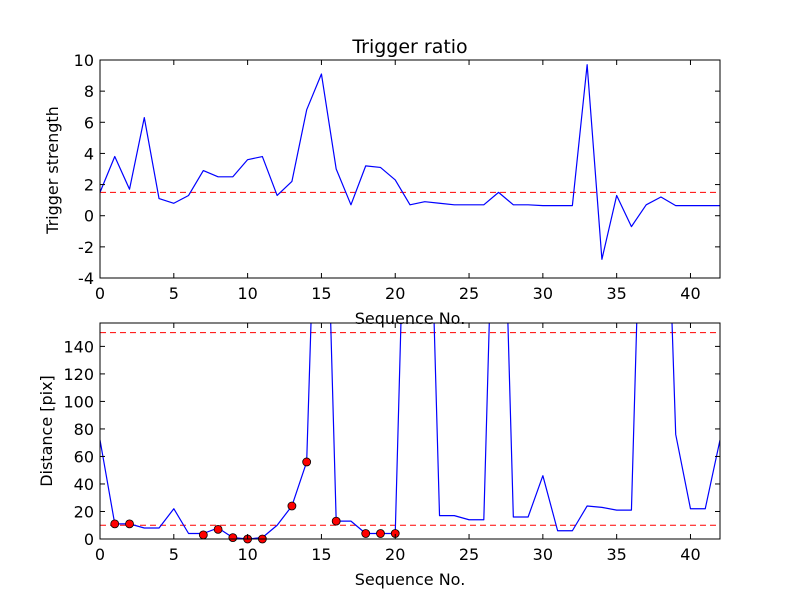 The width and height of the screenshot is (800, 600). Describe the element at coordinates (174, 554) in the screenshot. I see `x-tick-label-bottom-5: 5` at that location.